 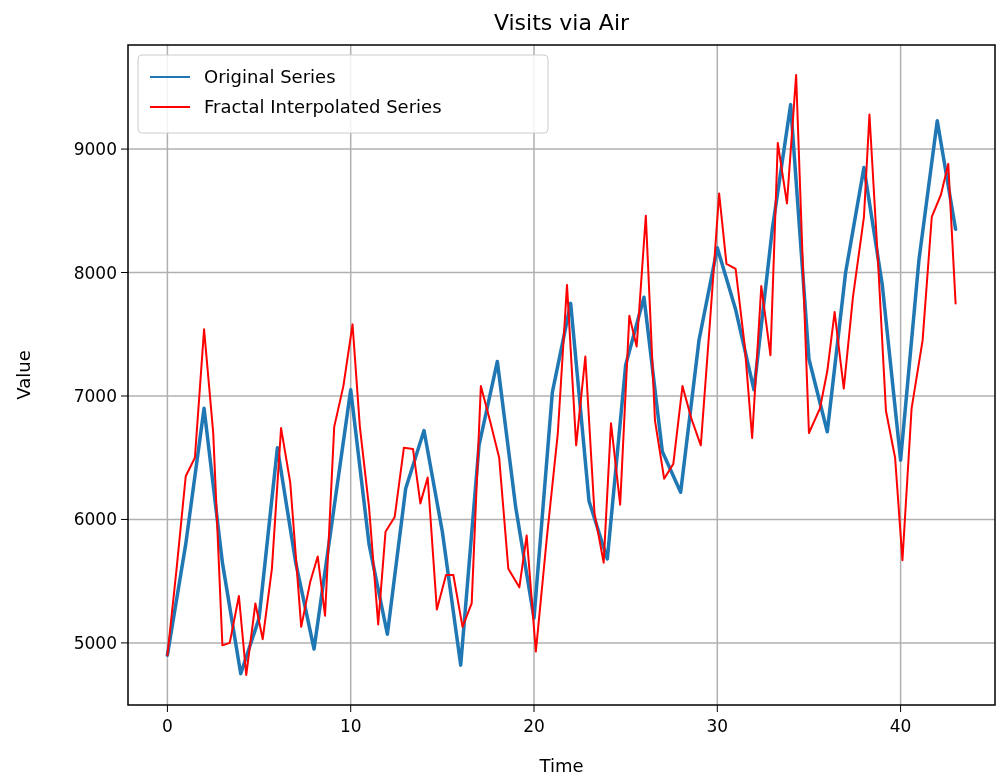 I want to click on x-axis-title: Time, so click(x=561, y=765).